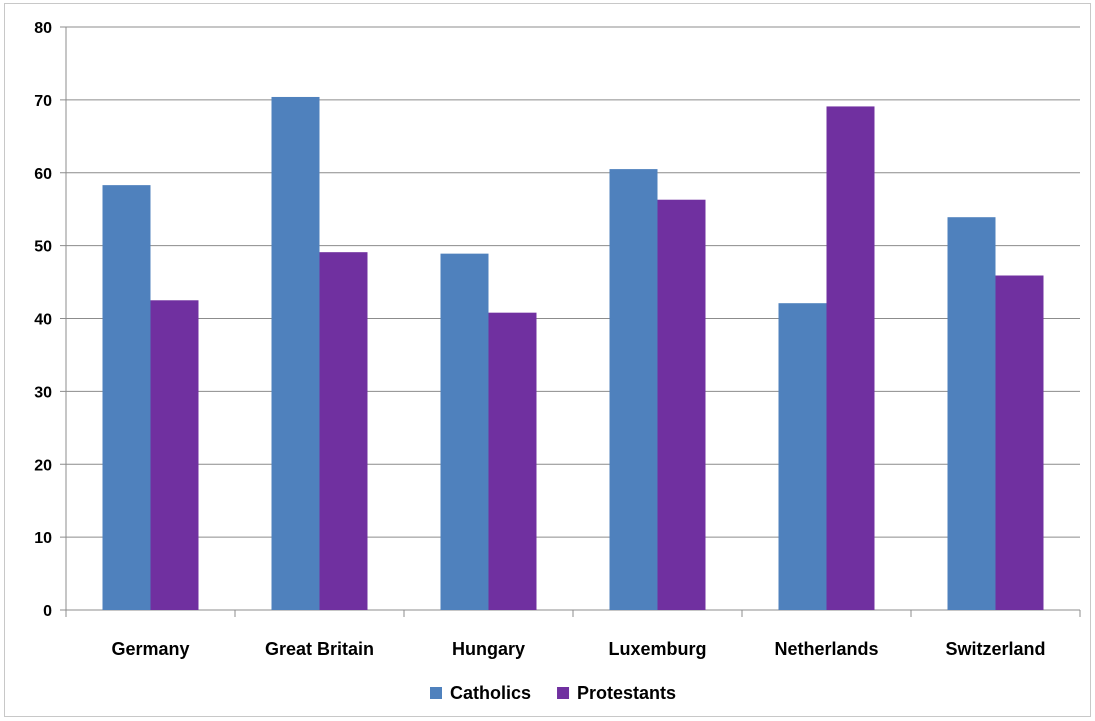 This screenshot has height=721, width=1095. I want to click on y-tick-label-70: 70, so click(43, 101).